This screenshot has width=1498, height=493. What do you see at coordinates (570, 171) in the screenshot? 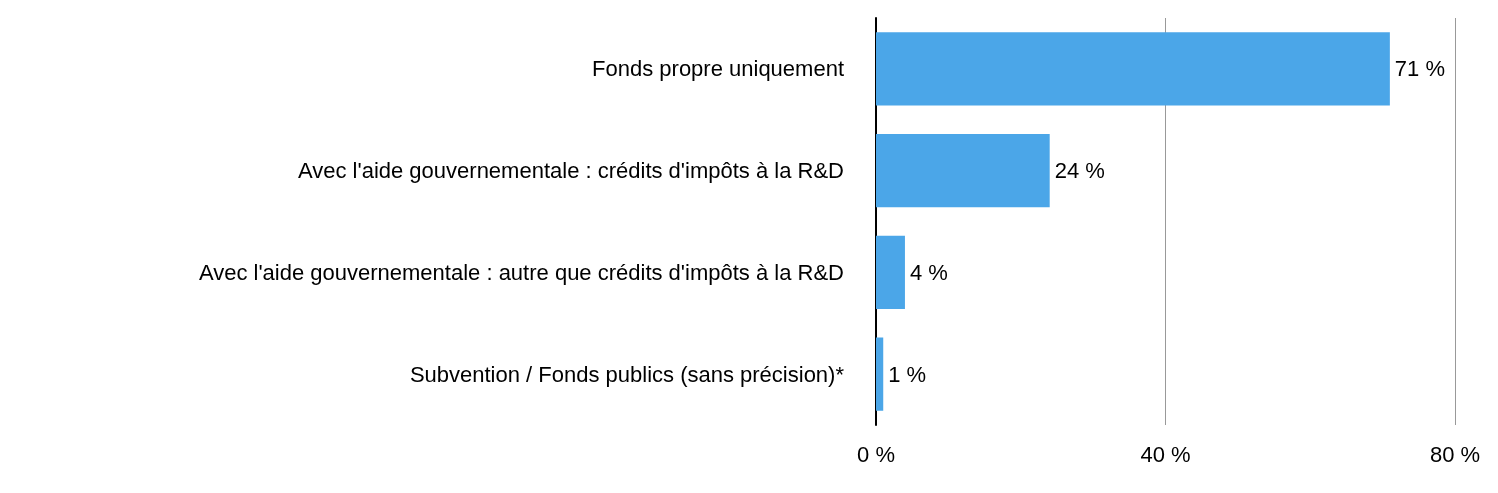
I see `y-tick-label: Avec l'aide gouvernementale : crédits d'impôts à la R&D` at bounding box center [570, 171].